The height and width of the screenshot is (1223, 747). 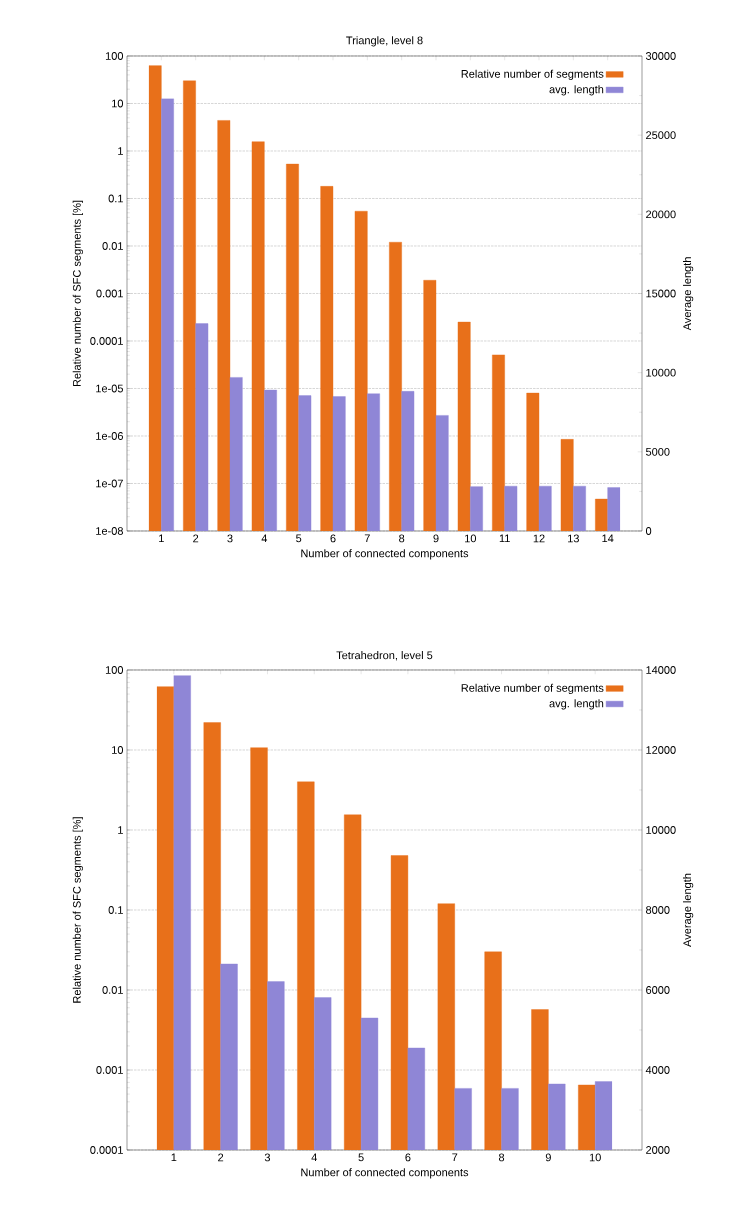 I want to click on y2-tick-label: 12000, so click(x=661, y=750).